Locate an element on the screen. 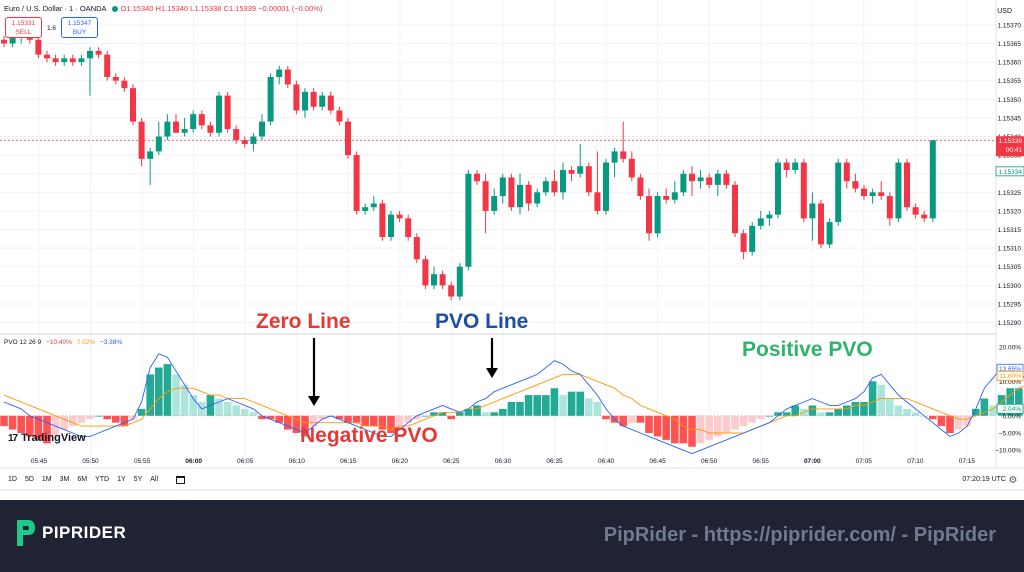  time-tick-label: 06:45 is located at coordinates (657, 461).